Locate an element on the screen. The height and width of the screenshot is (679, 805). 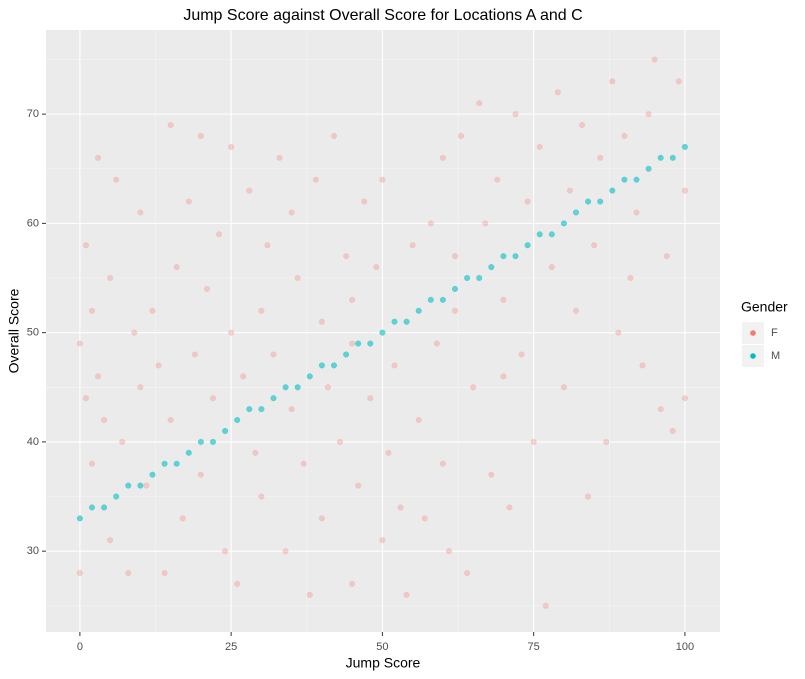
x-tick-label: 75 is located at coordinates (534, 647).